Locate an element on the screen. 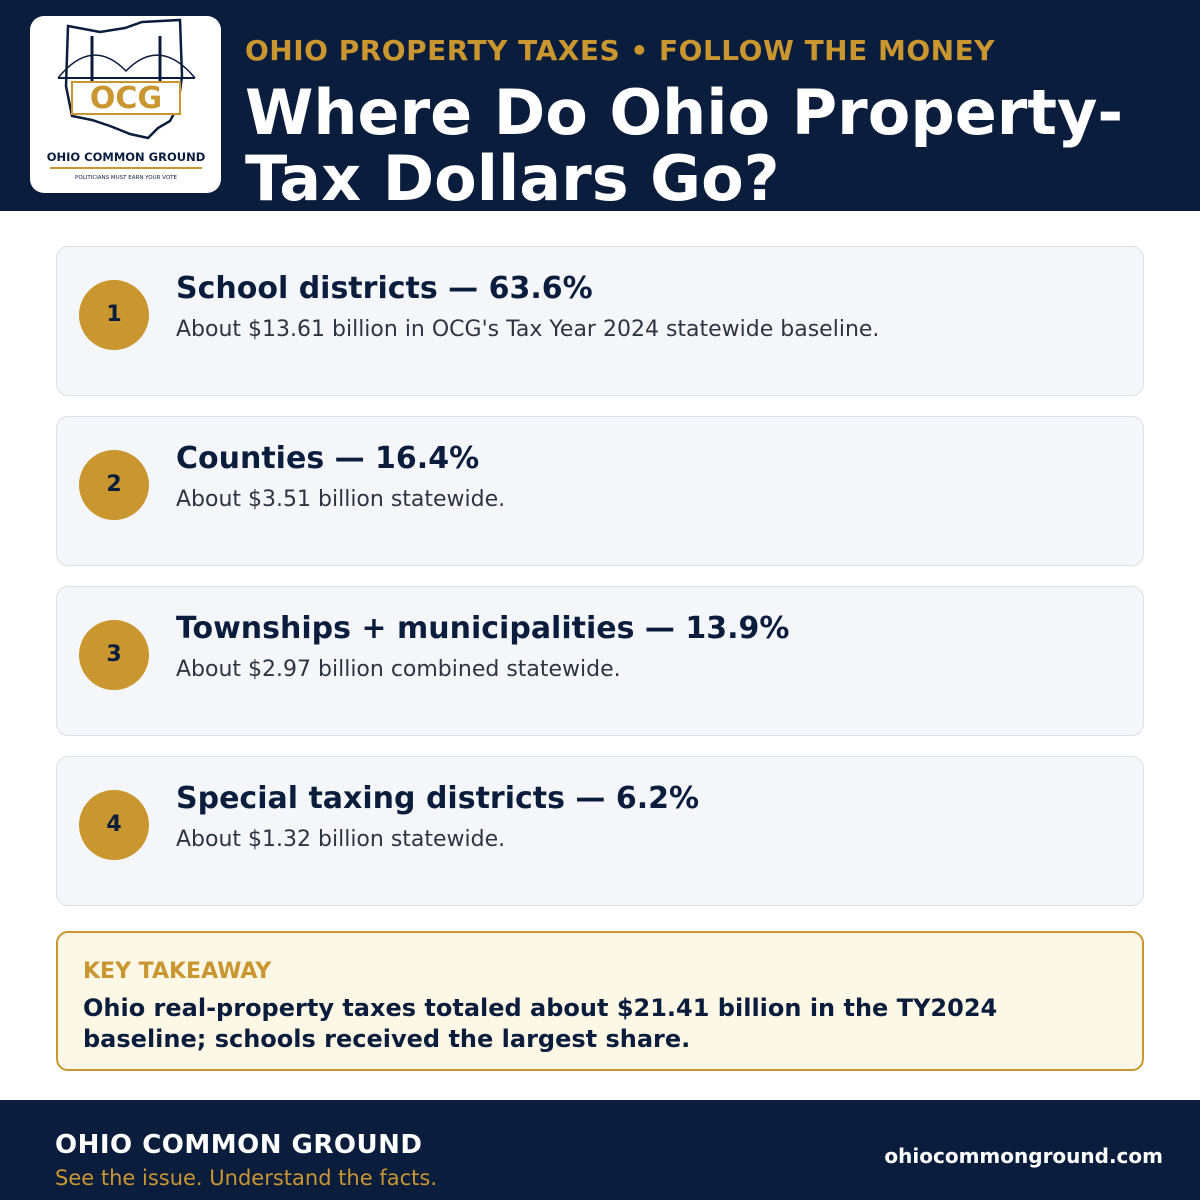 This screenshot has width=1200, height=1200. item-heading: Townships + municipalities — 13.9% is located at coordinates (483, 628).